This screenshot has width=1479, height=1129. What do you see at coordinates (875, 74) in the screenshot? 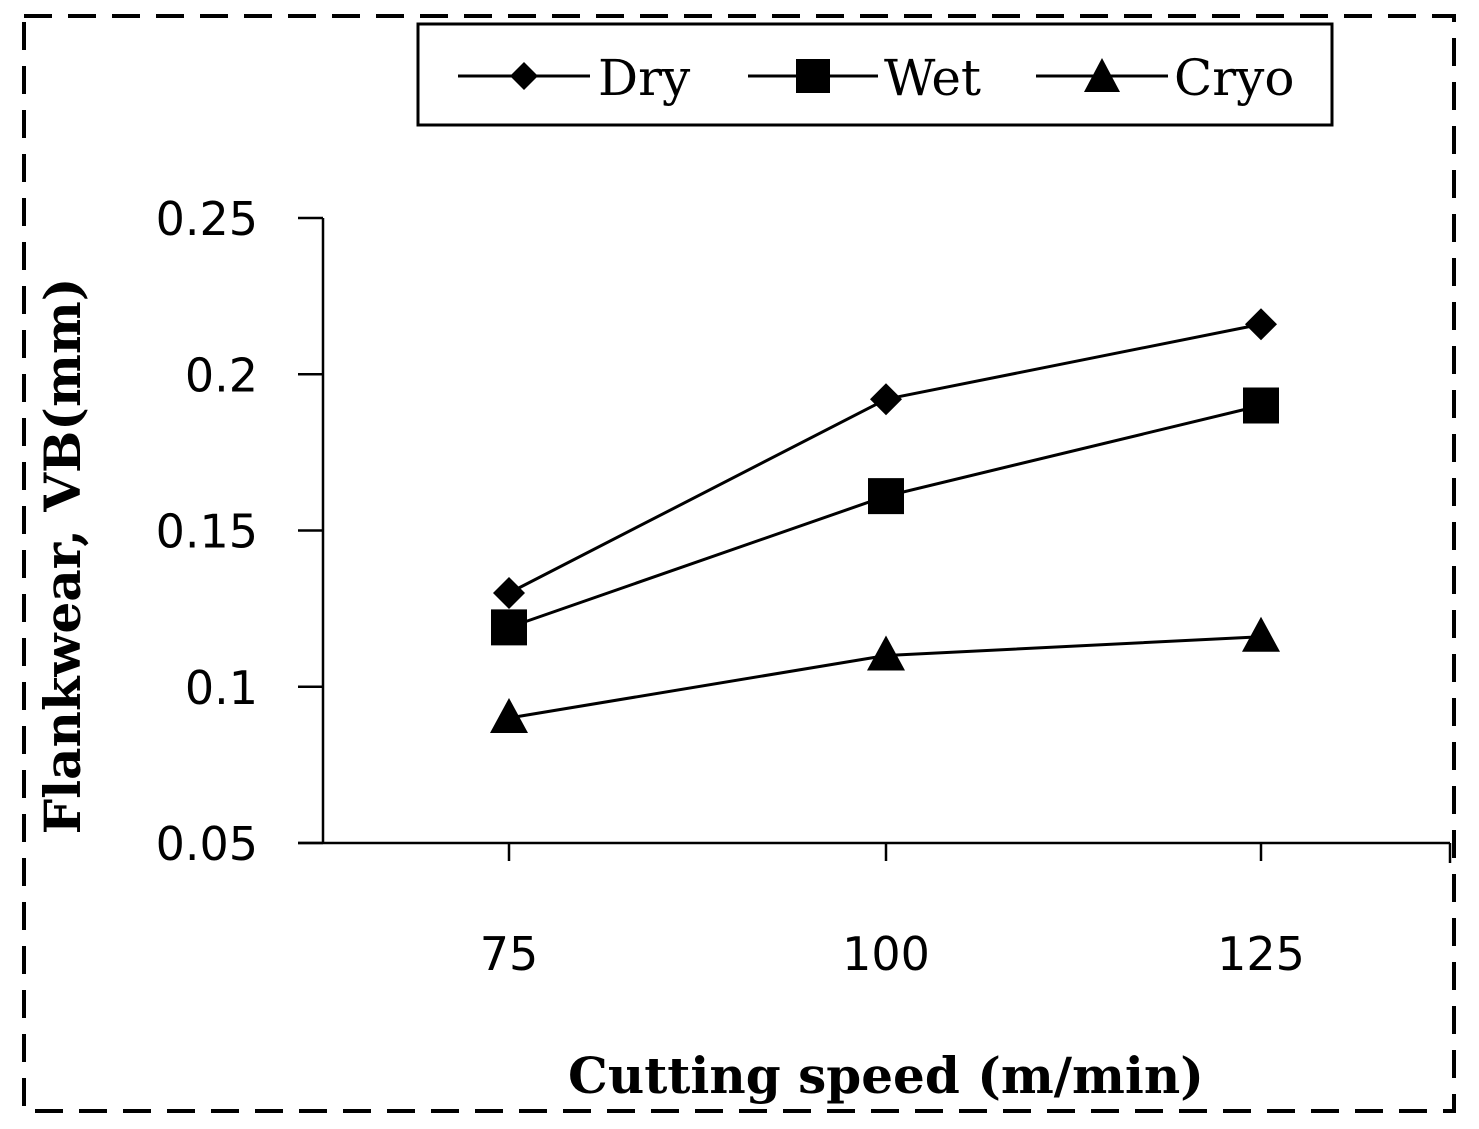
I see `legend: Dry Wet Cryo` at bounding box center [875, 74].